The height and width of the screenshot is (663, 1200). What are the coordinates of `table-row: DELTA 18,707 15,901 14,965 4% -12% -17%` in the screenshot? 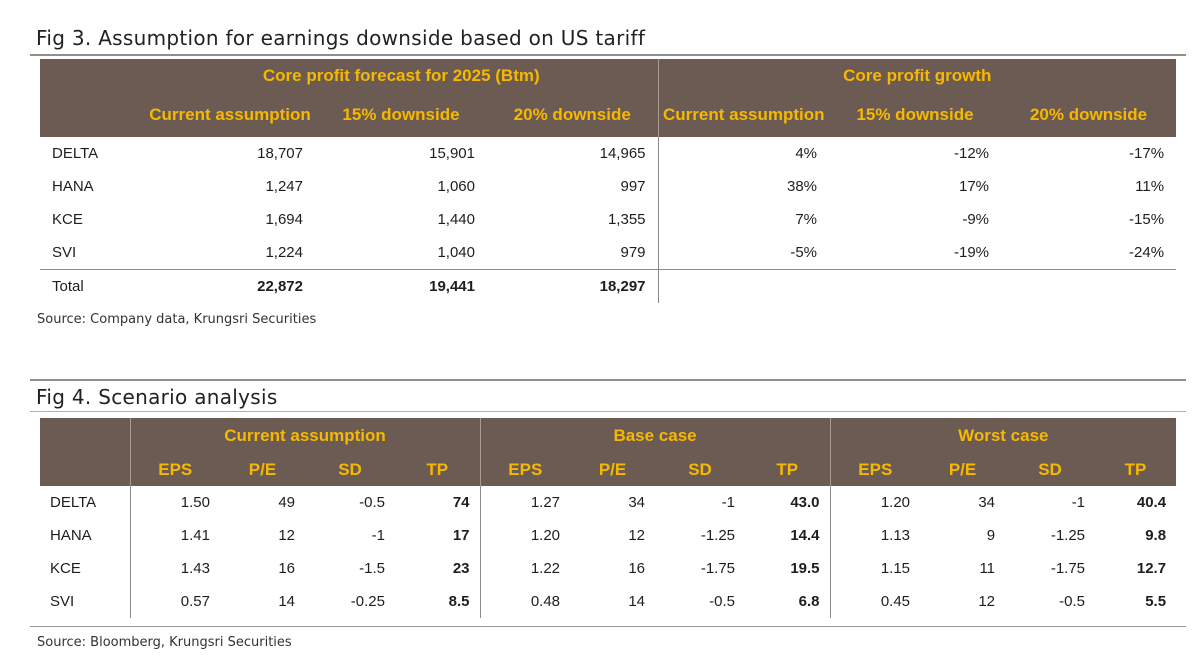 It's located at (608, 153).